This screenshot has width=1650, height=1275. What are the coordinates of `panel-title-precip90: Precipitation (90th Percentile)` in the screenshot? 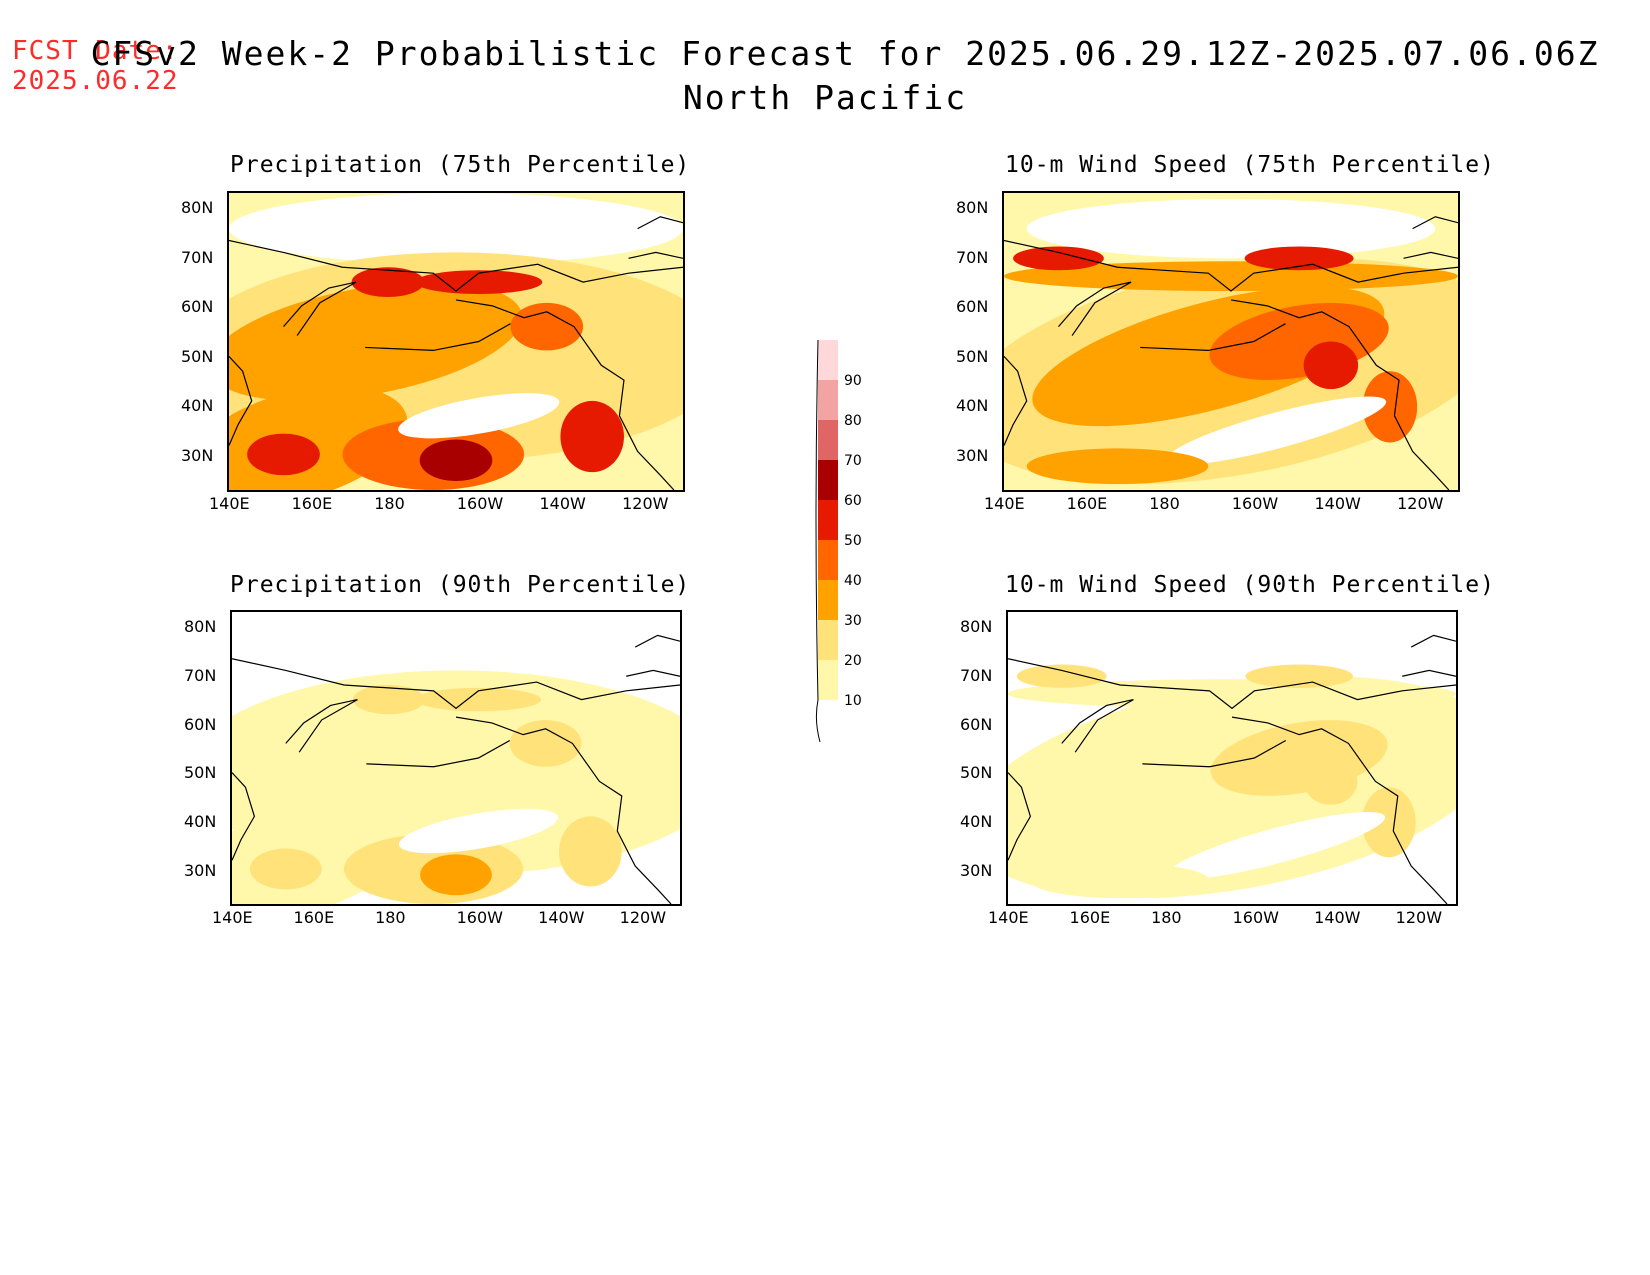 It's located at (460, 585).